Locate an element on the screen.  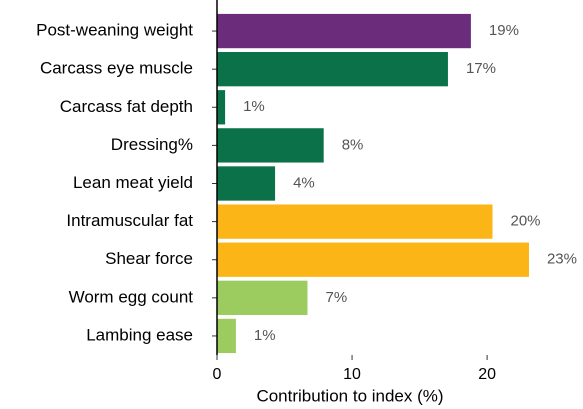
value-label: 17% is located at coordinates (481, 68).